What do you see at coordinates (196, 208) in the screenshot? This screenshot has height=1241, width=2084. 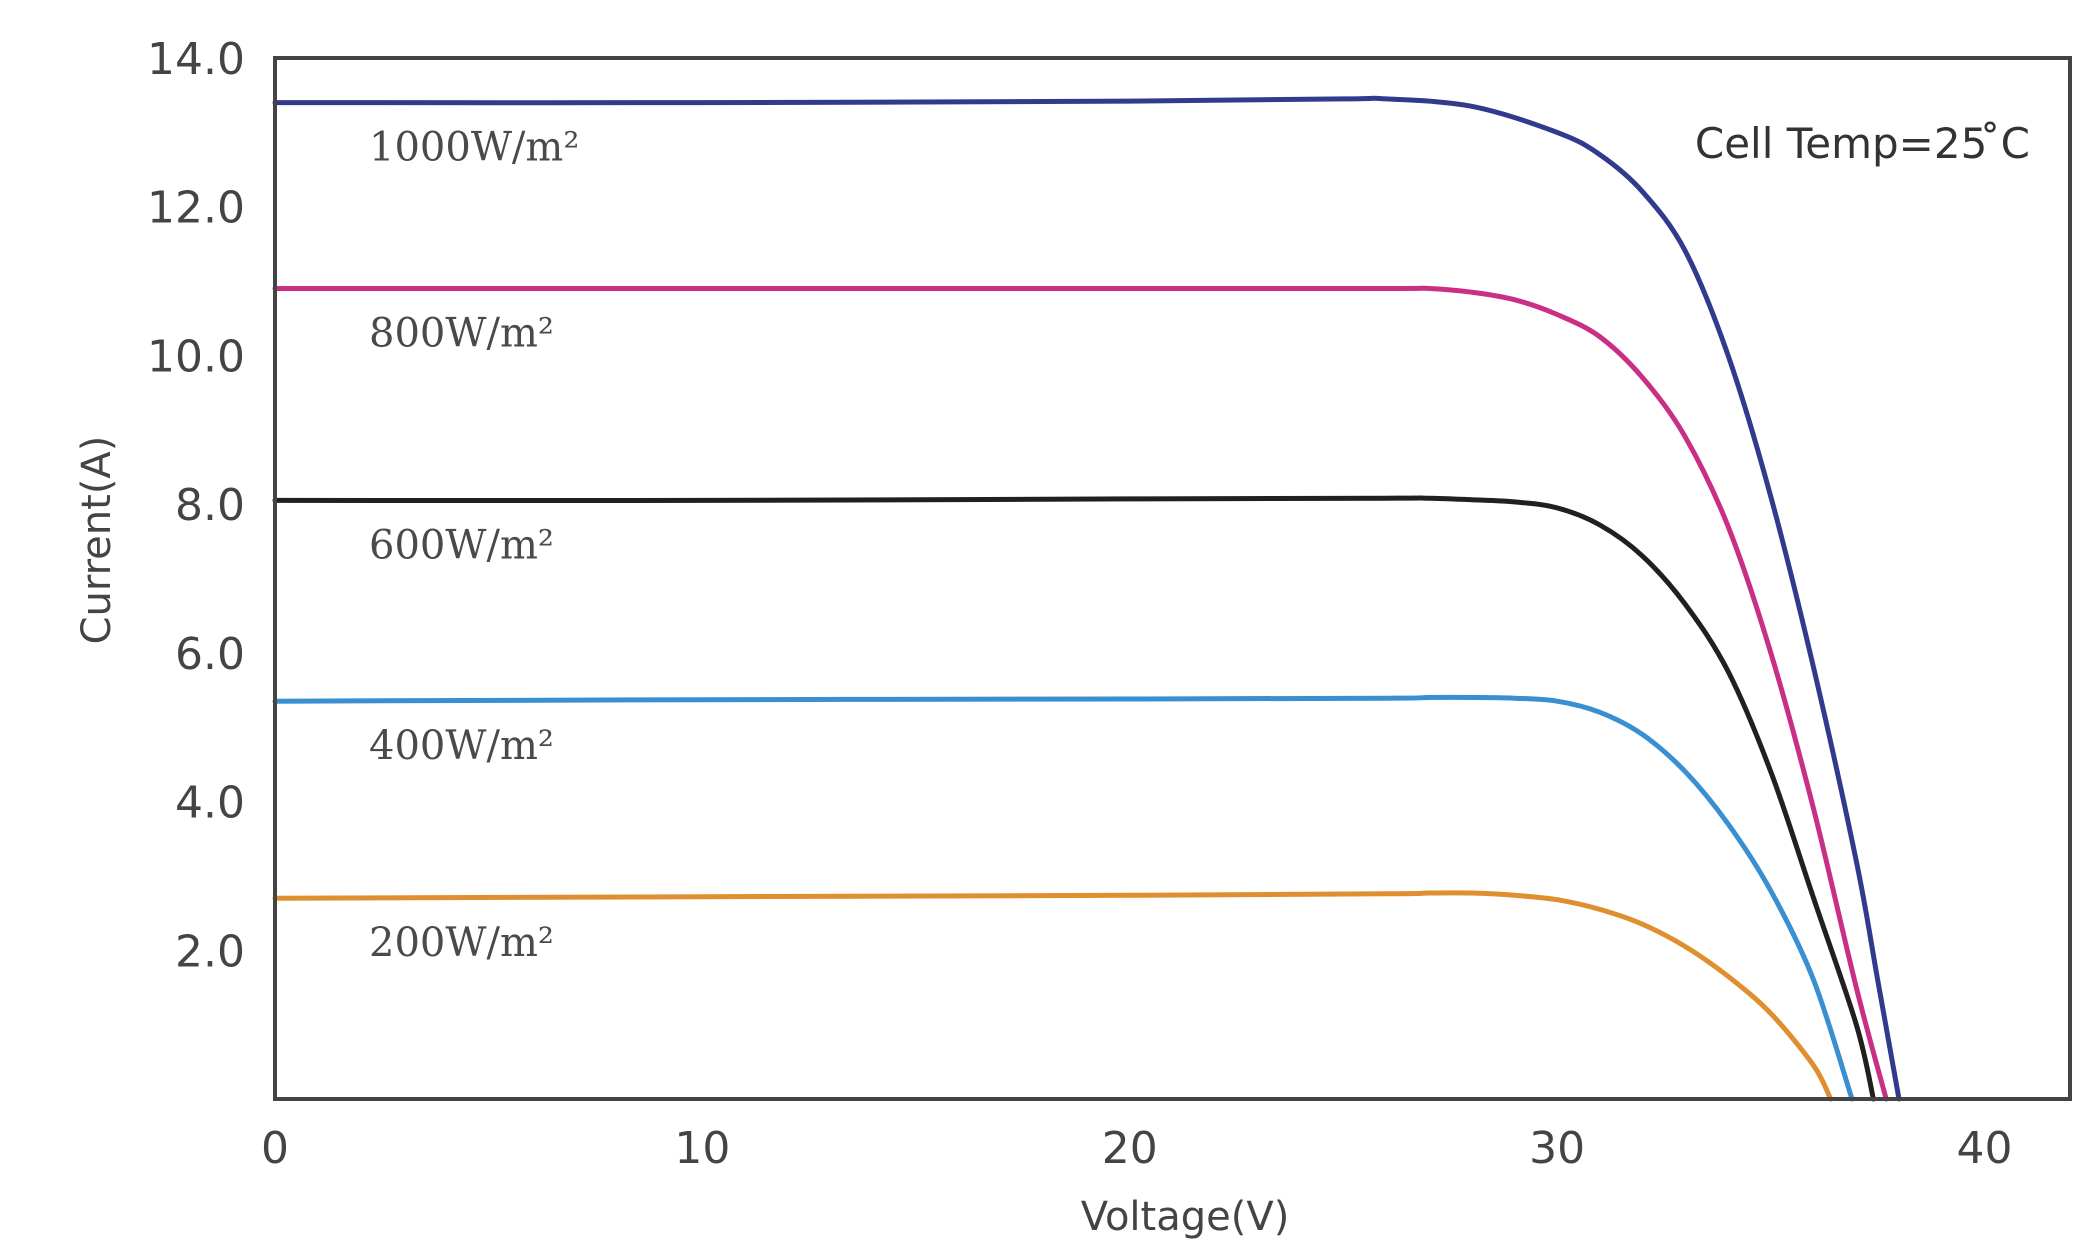 I see `y-tick-label-1: 12.0` at bounding box center [196, 208].